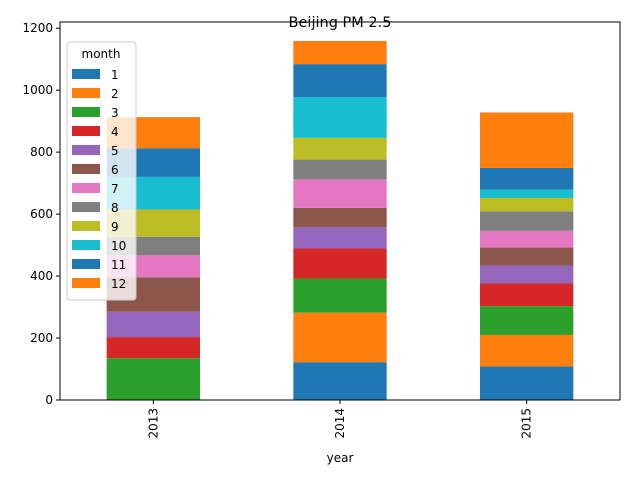 The width and height of the screenshot is (640, 480). I want to click on legend-label-7: 7, so click(115, 189).